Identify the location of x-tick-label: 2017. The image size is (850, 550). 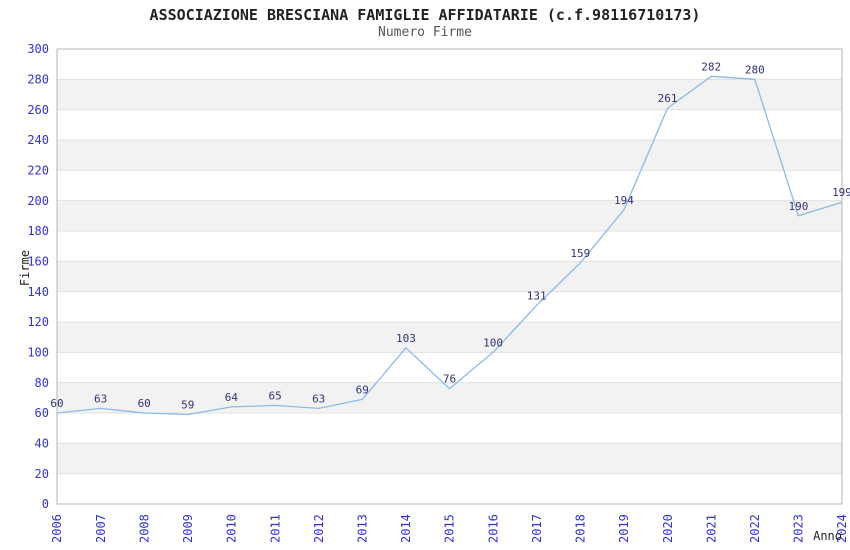
(537, 528).